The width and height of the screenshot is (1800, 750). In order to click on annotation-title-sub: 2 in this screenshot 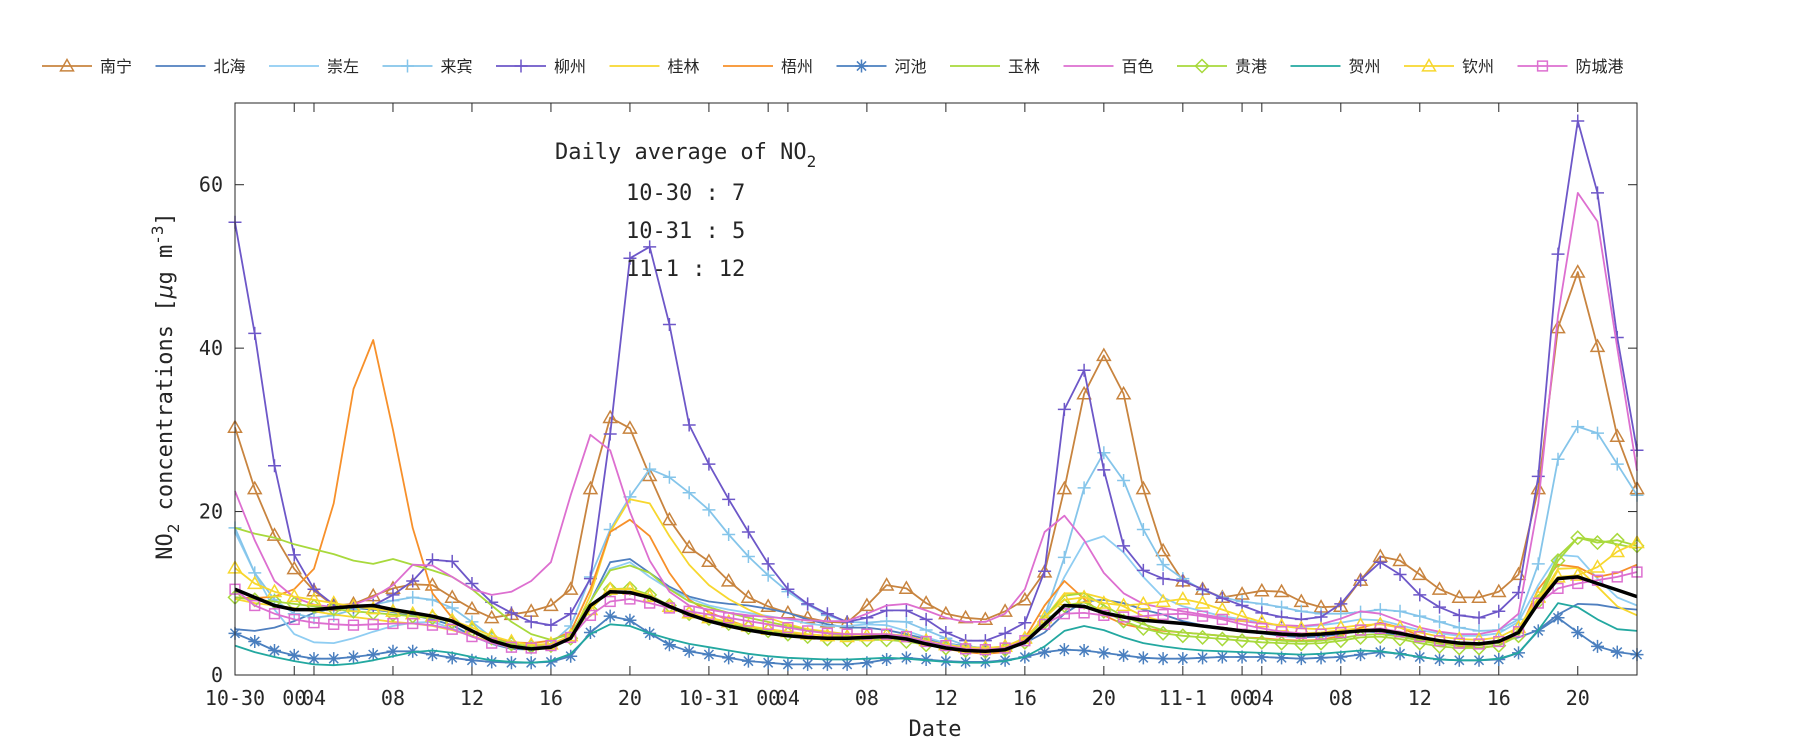, I will do `click(812, 161)`.